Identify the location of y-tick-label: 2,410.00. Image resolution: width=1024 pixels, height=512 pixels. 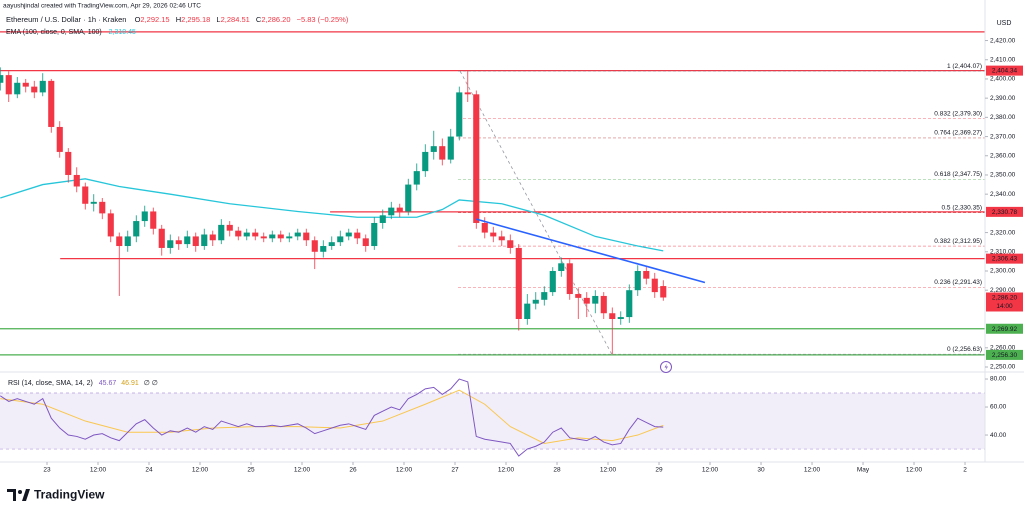
(1003, 59).